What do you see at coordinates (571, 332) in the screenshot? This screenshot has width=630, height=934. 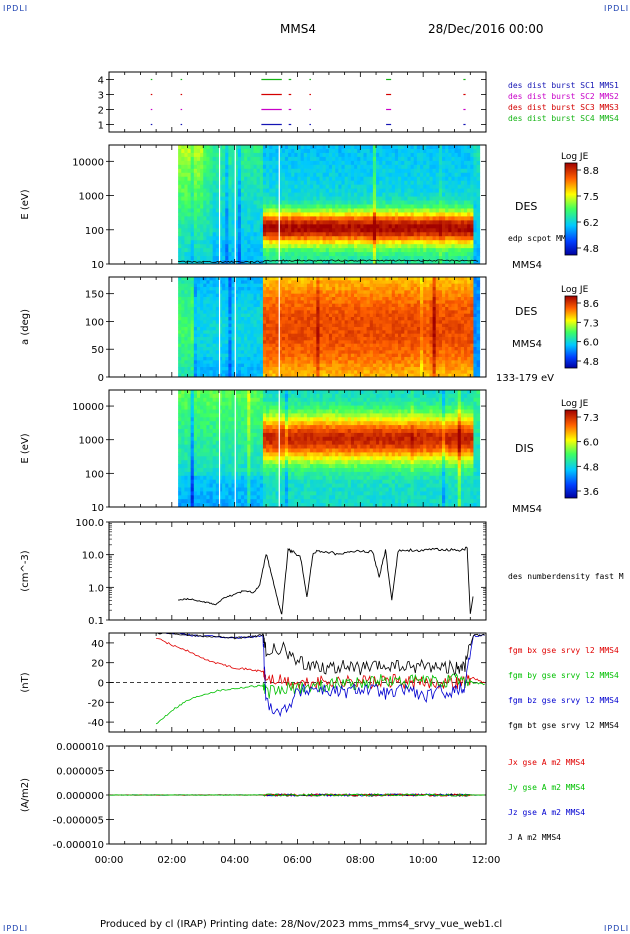 I see `pitch-angle-colorbar` at bounding box center [571, 332].